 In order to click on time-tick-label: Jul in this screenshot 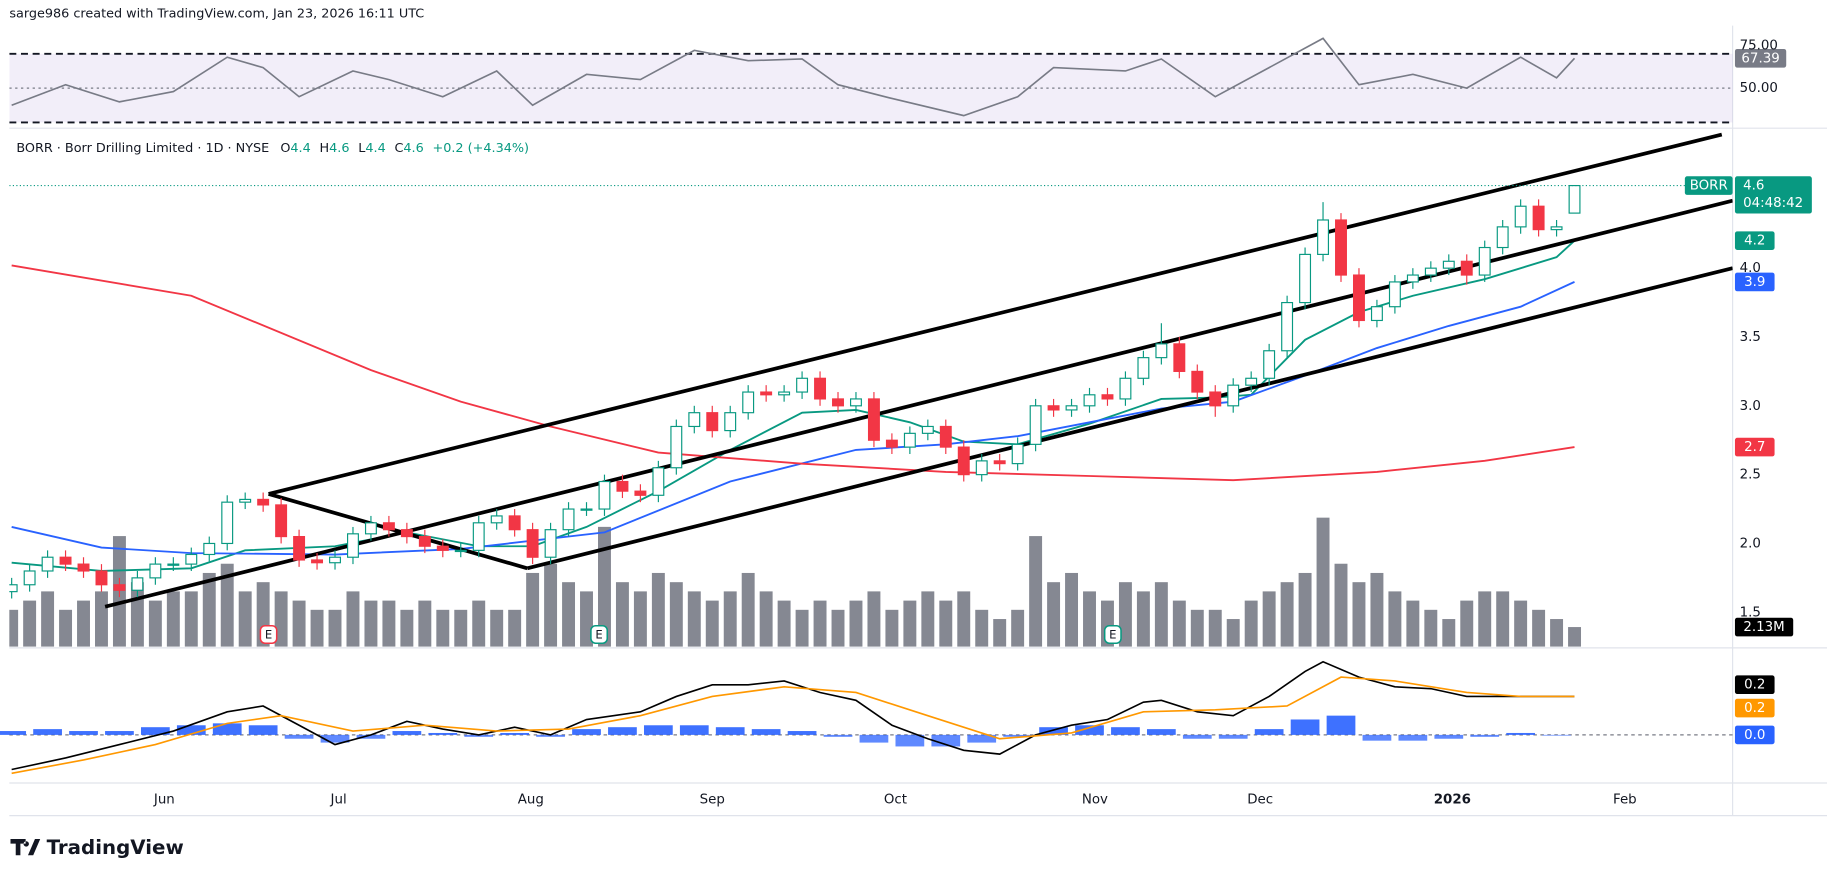, I will do `click(338, 799)`.